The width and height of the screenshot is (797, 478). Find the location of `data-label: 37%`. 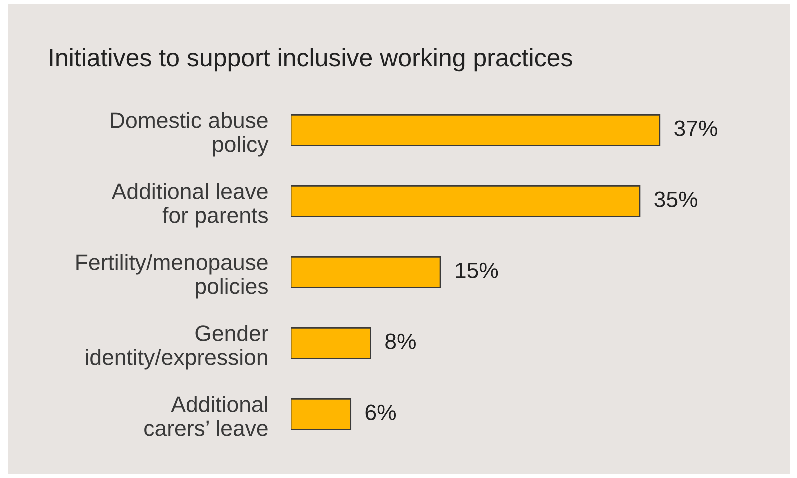

data-label: 37% is located at coordinates (696, 128).